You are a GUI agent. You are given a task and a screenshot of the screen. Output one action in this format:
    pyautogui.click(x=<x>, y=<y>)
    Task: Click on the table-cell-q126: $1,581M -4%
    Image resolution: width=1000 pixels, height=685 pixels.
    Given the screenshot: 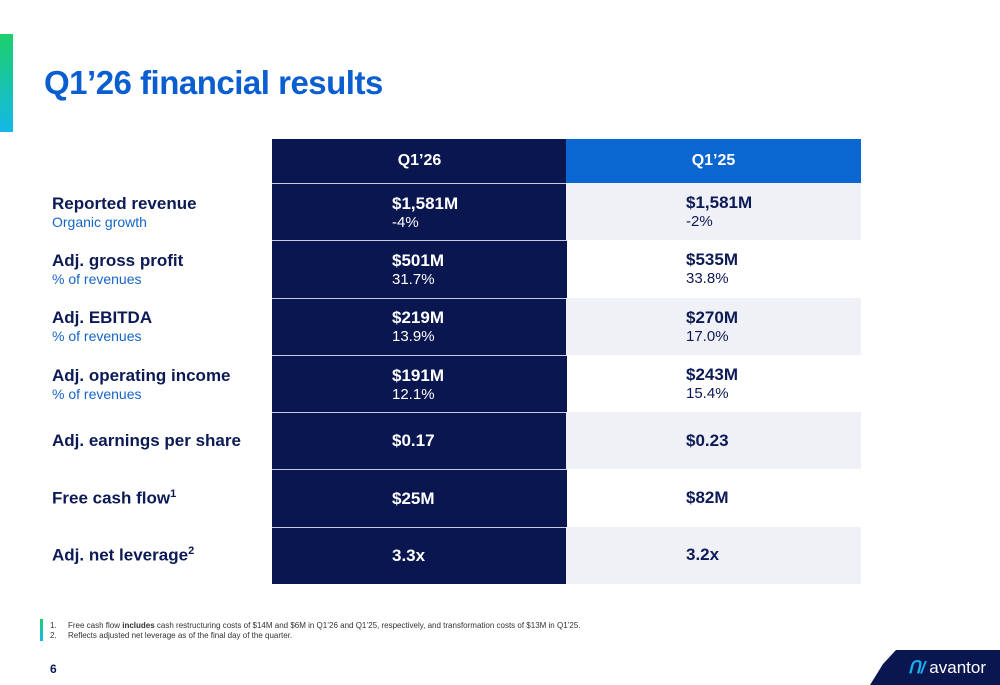 What is the action you would take?
    pyautogui.click(x=419, y=211)
    